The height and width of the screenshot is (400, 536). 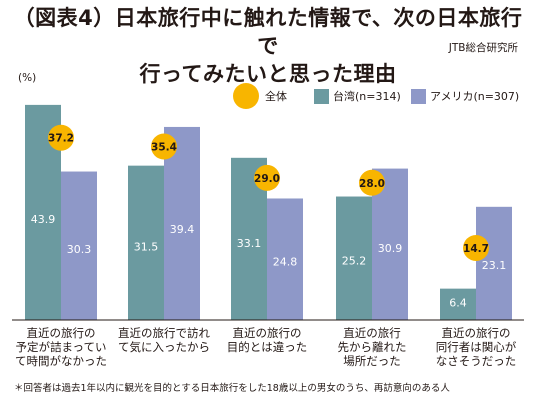 What do you see at coordinates (182, 229) in the screenshot?
I see `bar-value-label: 39.4` at bounding box center [182, 229].